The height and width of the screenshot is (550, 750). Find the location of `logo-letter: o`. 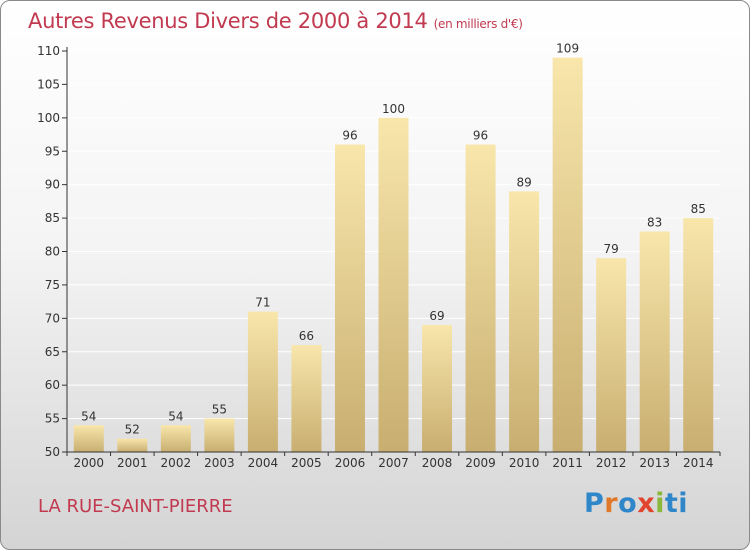

logo-letter: o is located at coordinates (628, 503).